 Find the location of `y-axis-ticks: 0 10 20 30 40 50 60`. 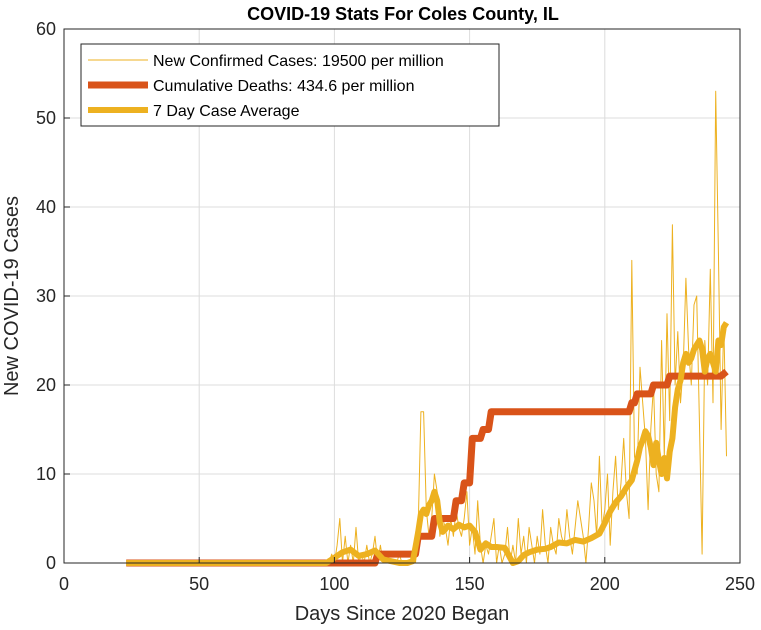

y-axis-ticks: 0 10 20 30 40 50 60 is located at coordinates (53, 296).